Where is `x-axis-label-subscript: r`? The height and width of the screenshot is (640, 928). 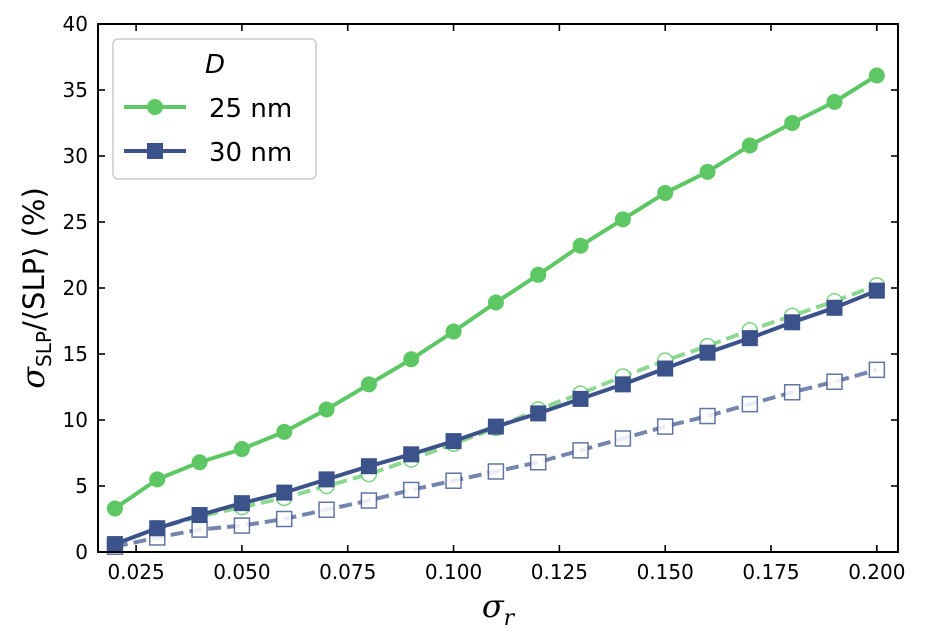
x-axis-label-subscript: r is located at coordinates (510, 618).